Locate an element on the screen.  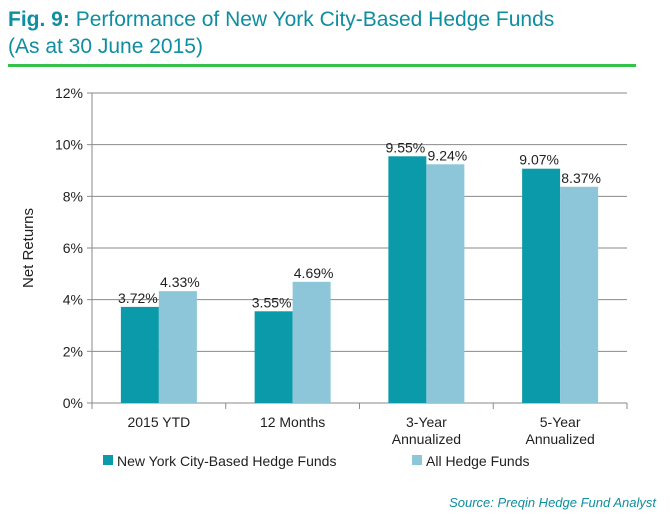
y-tick-label: 12% is located at coordinates (69, 93).